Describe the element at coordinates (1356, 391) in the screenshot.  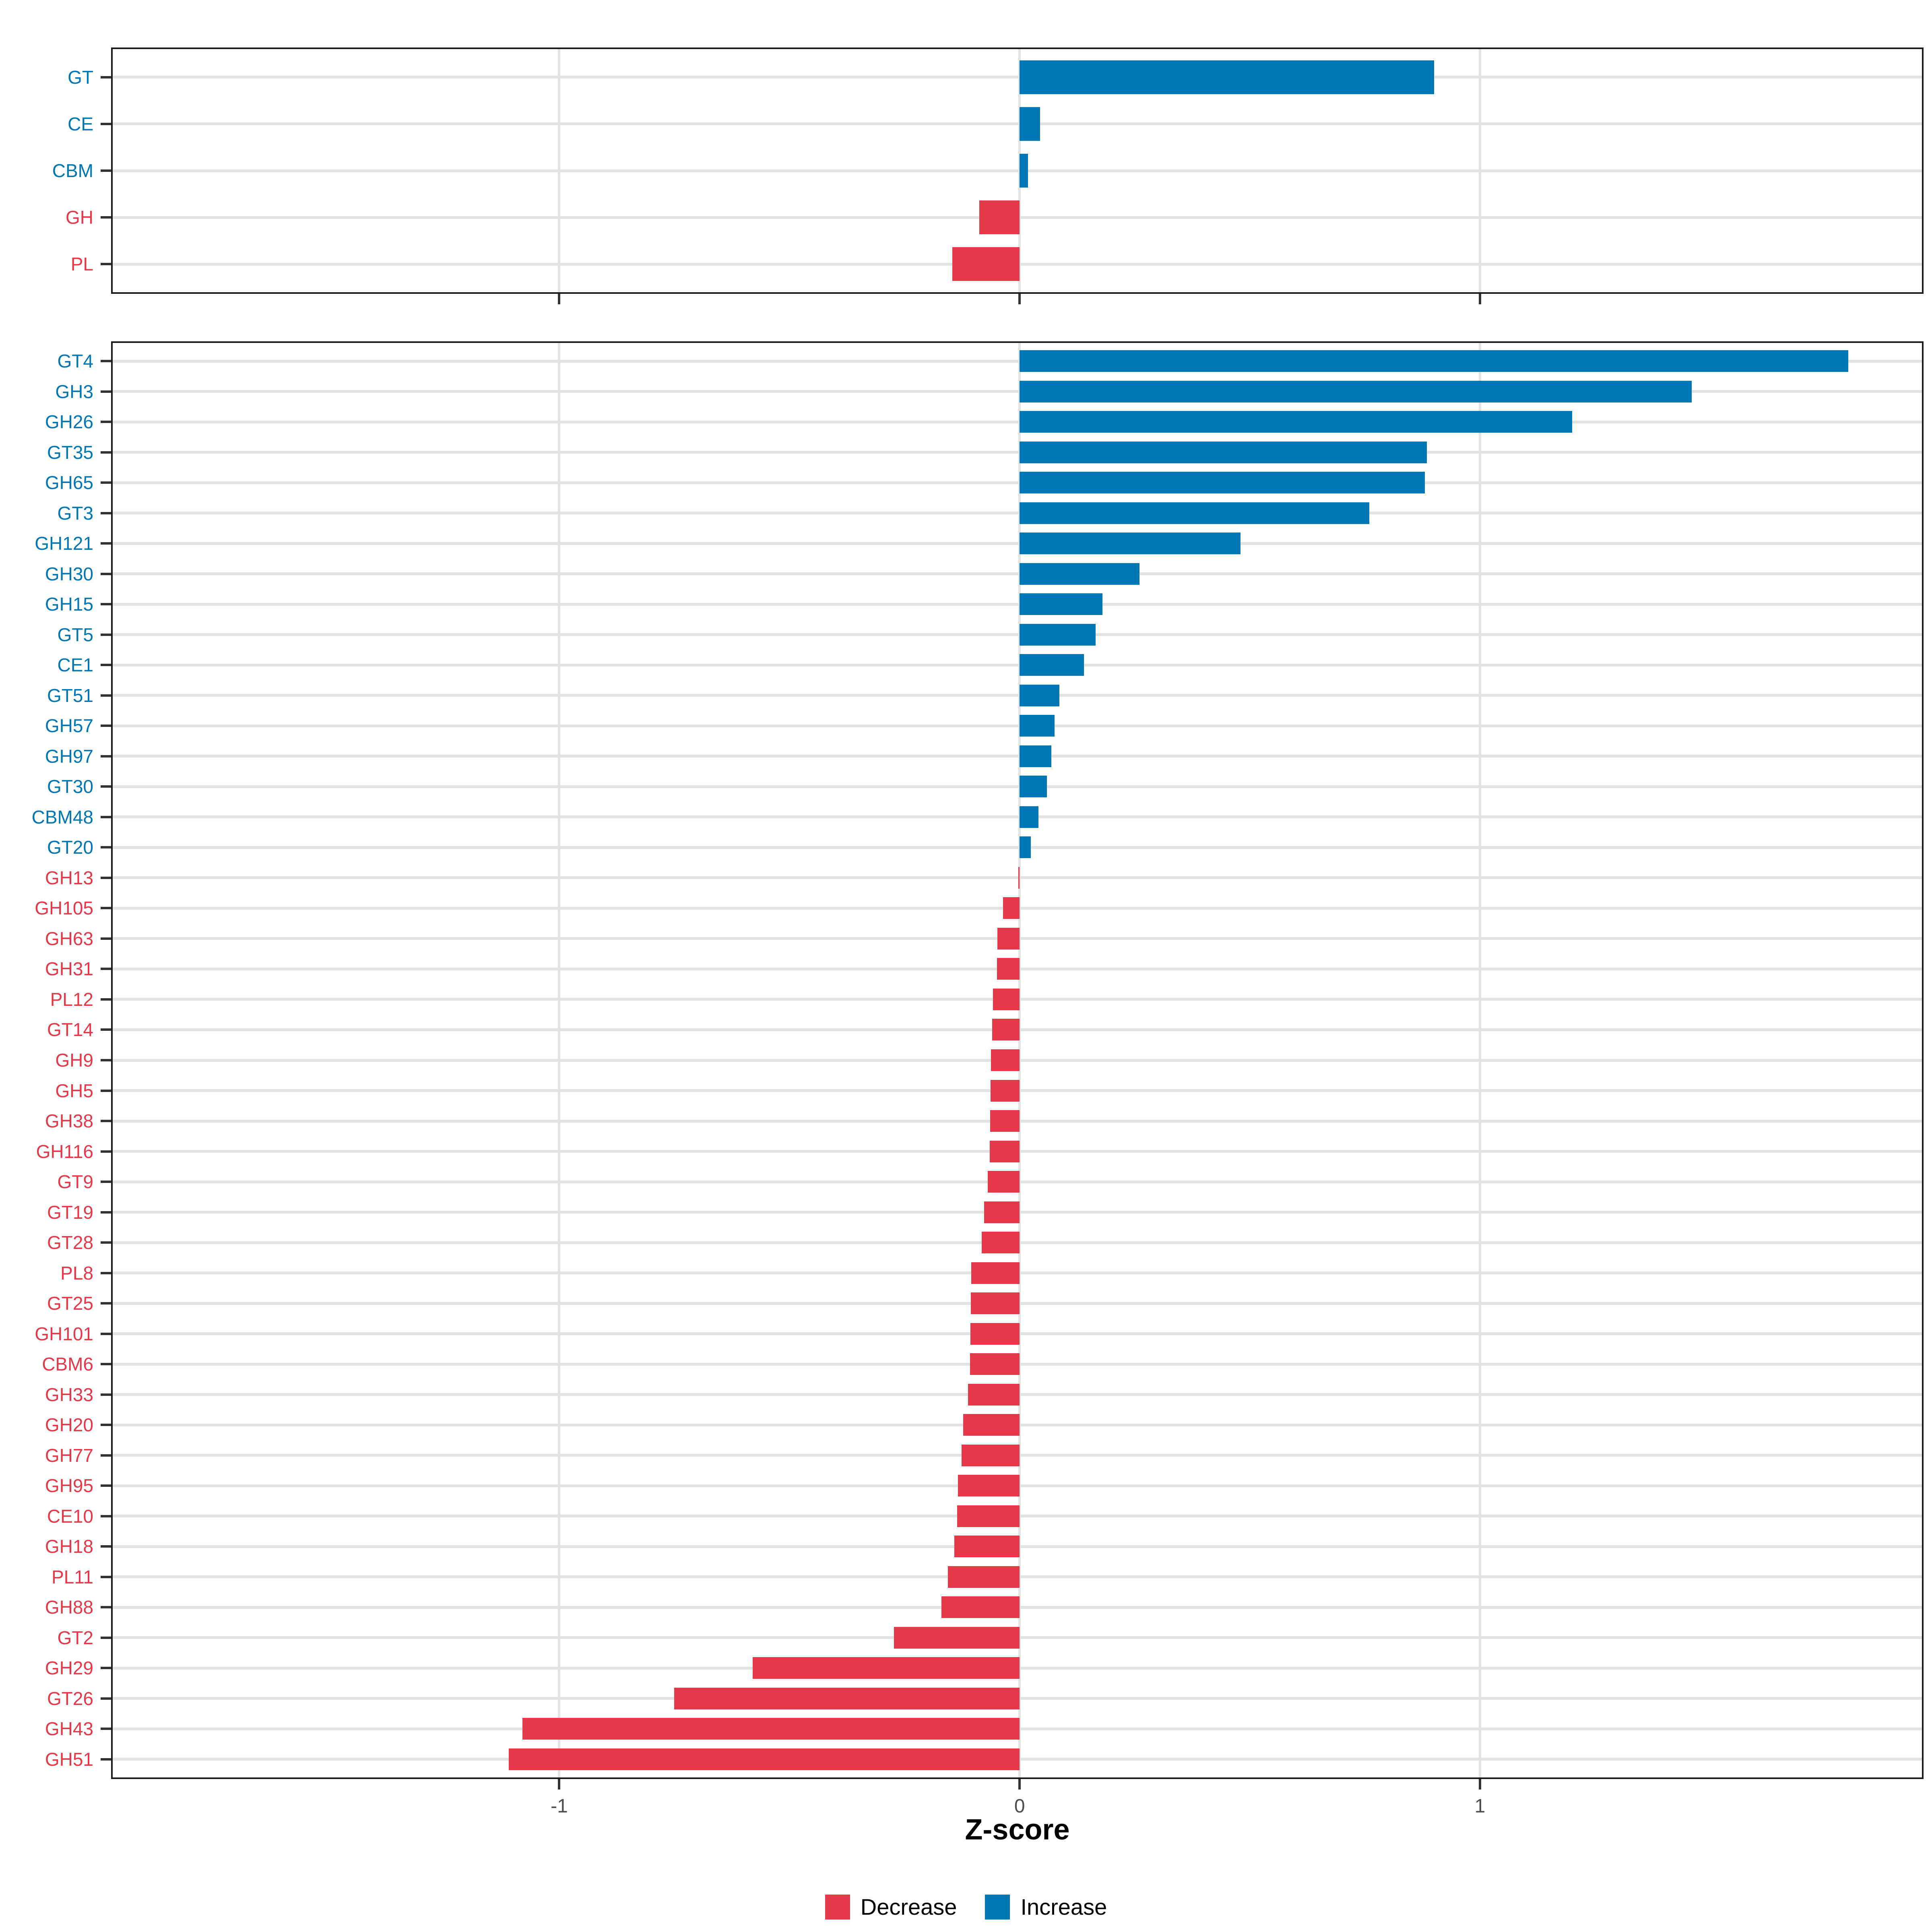
I see `bar-gh3` at that location.